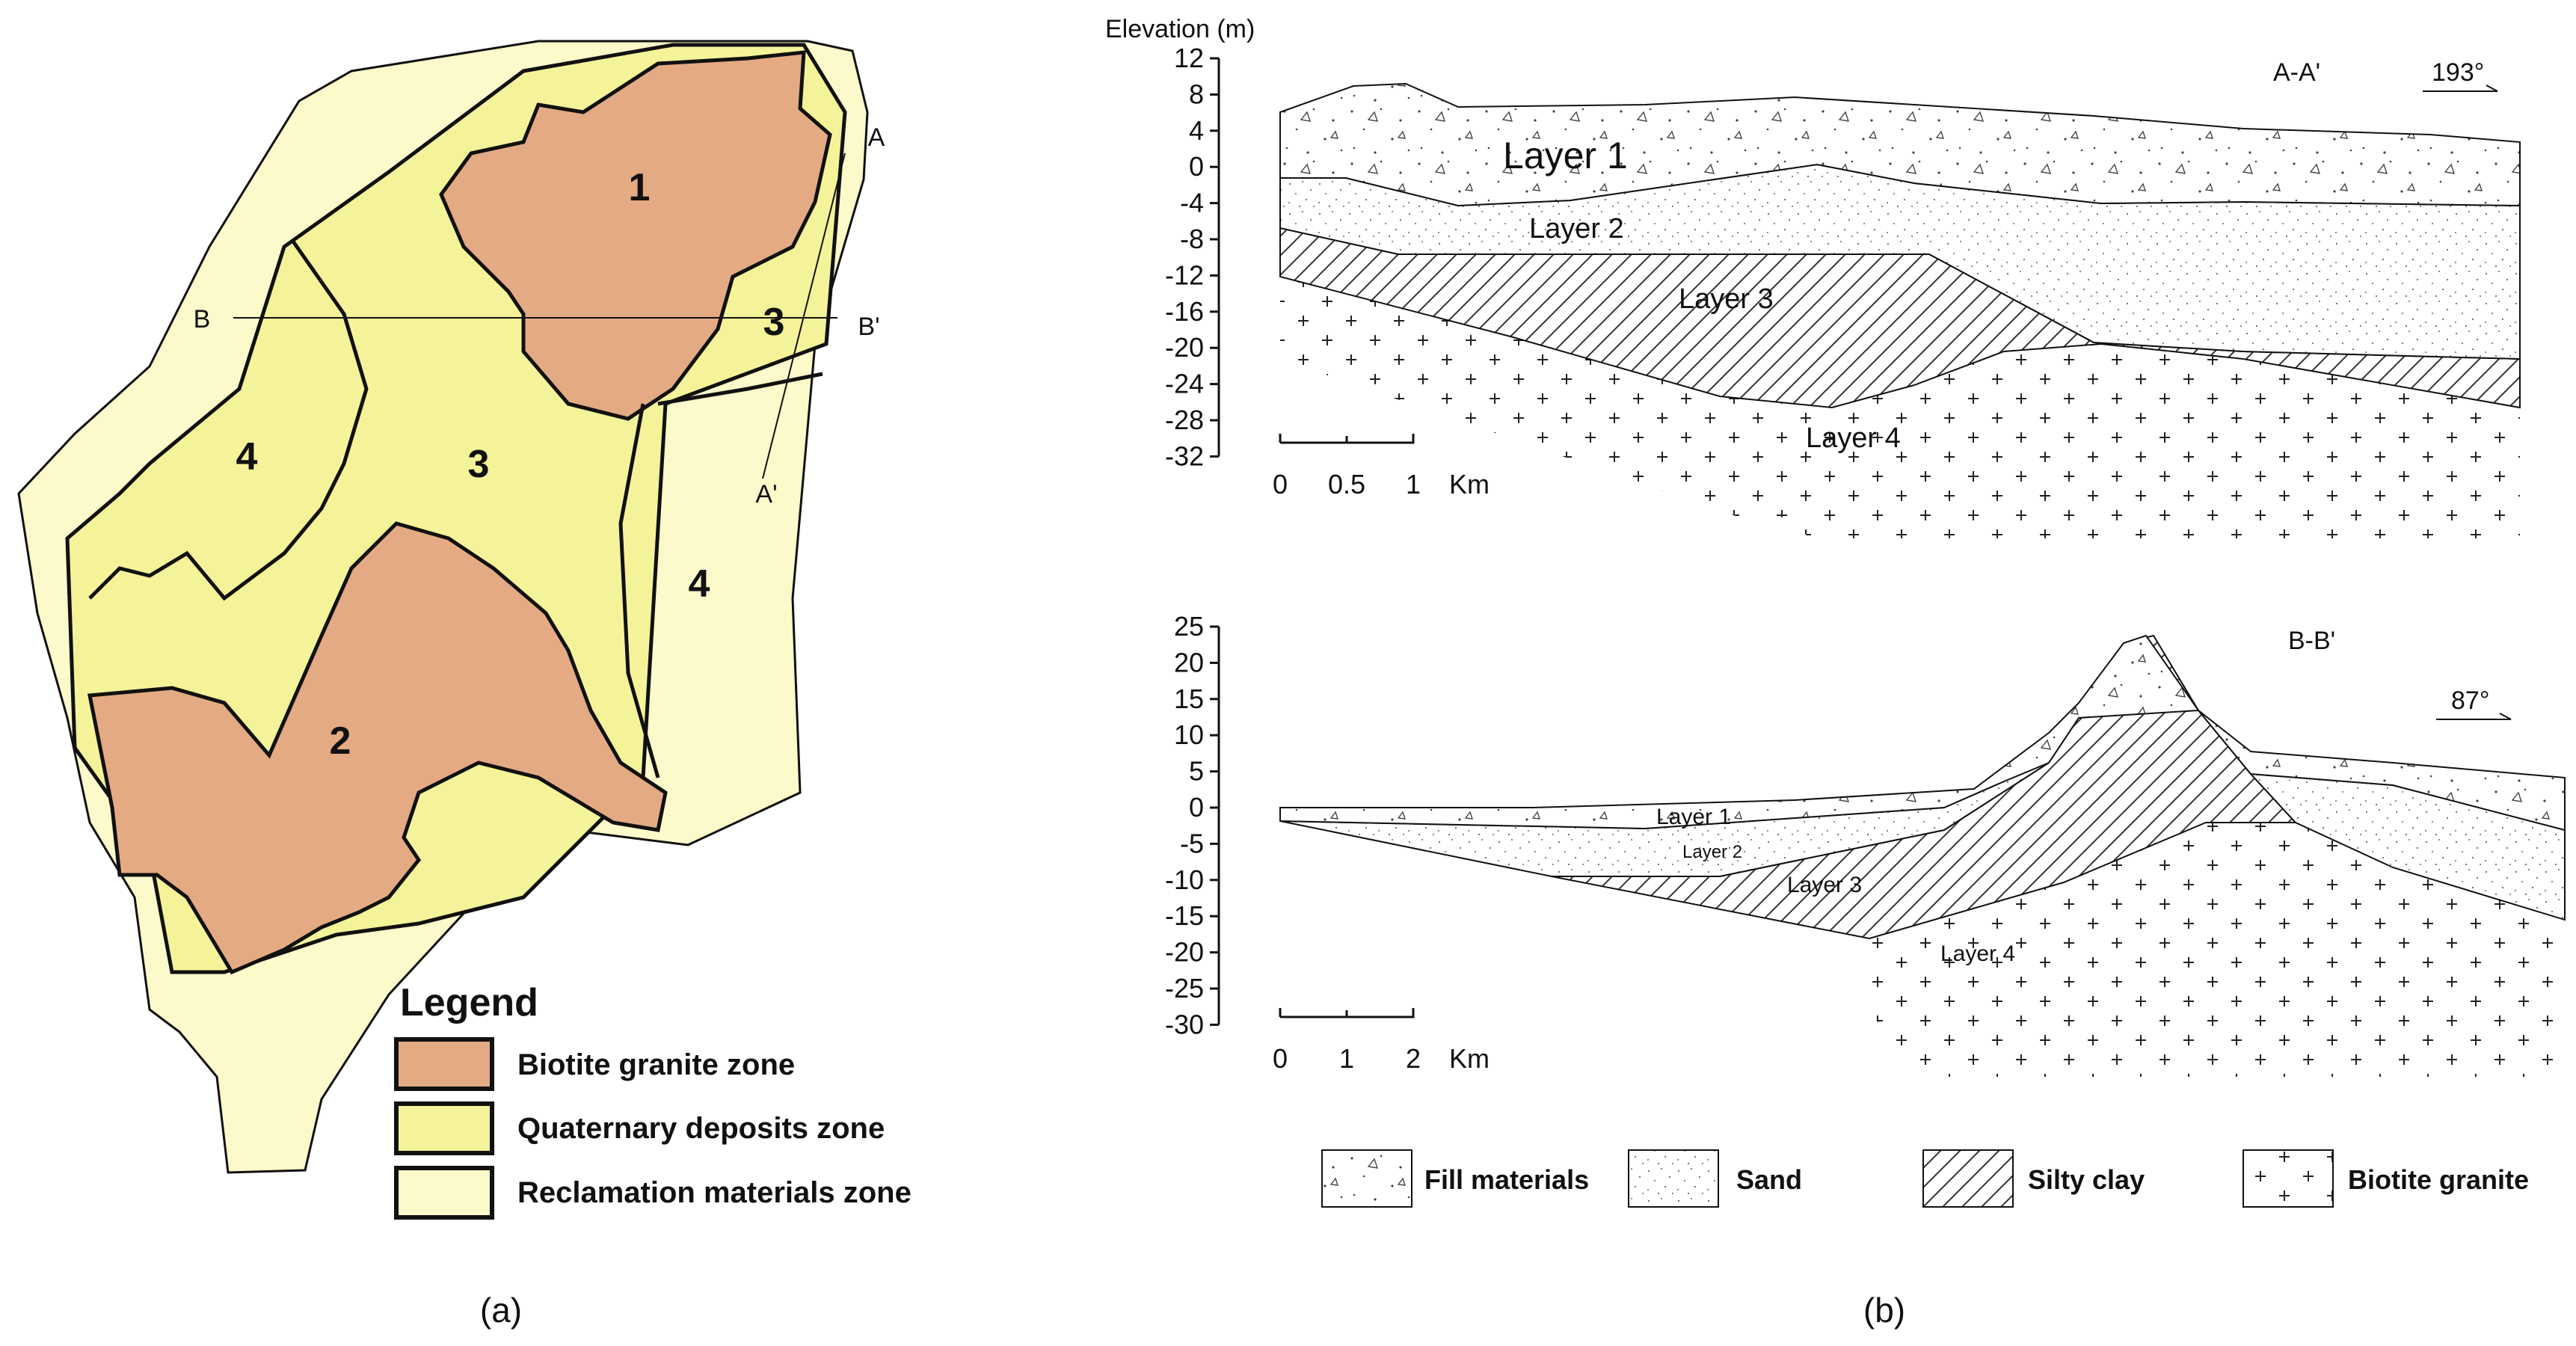  Describe the element at coordinates (1184, 347) in the screenshot. I see `aa-y-tick-label: -20` at that location.